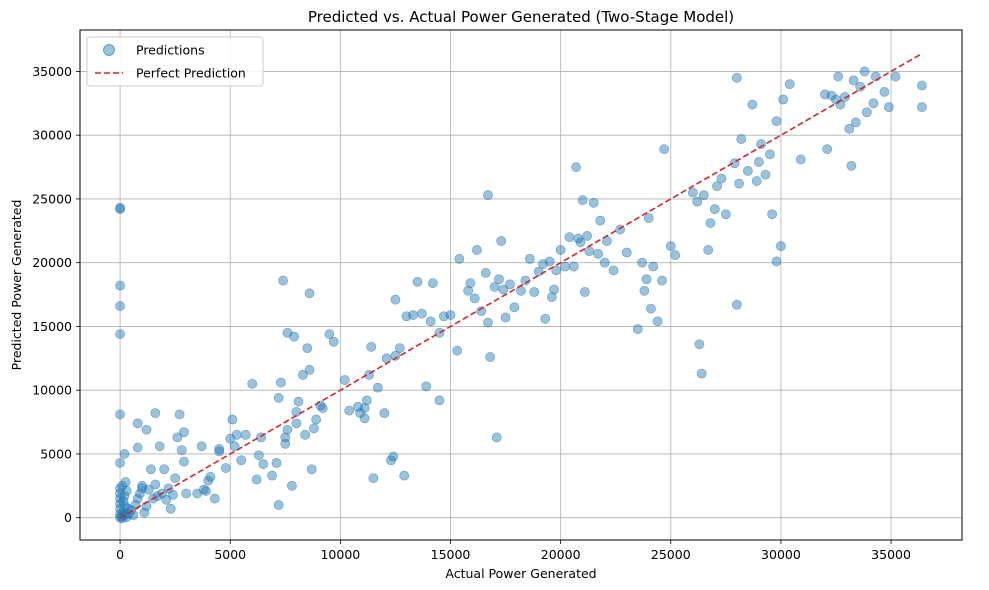 Image resolution: width=989 pixels, height=590 pixels. I want to click on x-tick-label: 5000, so click(230, 554).